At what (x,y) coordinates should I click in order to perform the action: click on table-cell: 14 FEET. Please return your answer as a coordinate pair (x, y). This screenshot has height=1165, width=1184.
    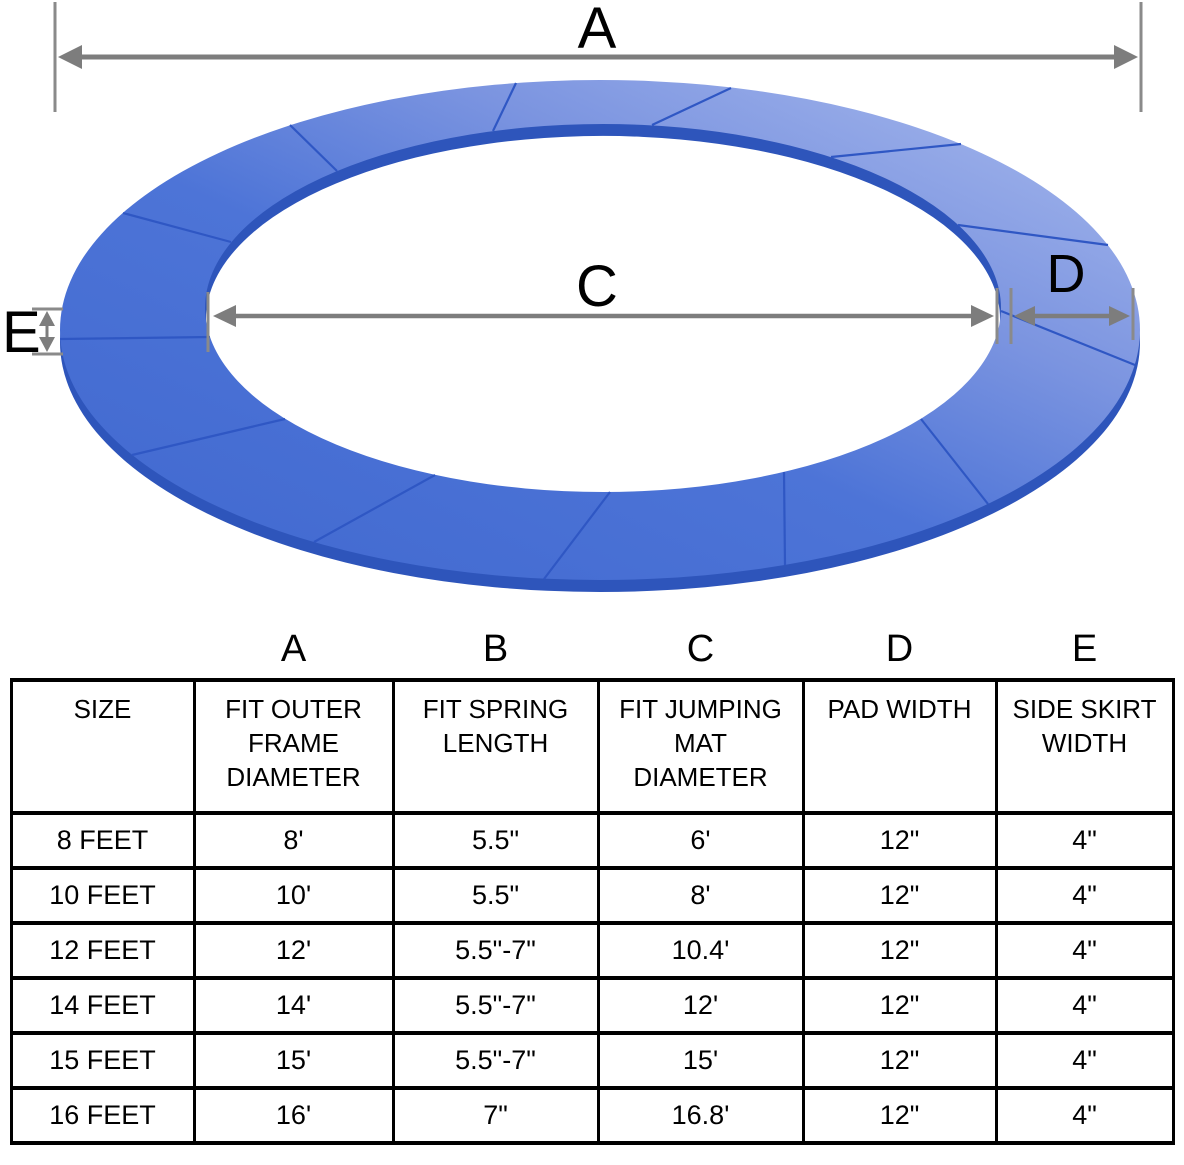
    Looking at the image, I should click on (102, 1005).